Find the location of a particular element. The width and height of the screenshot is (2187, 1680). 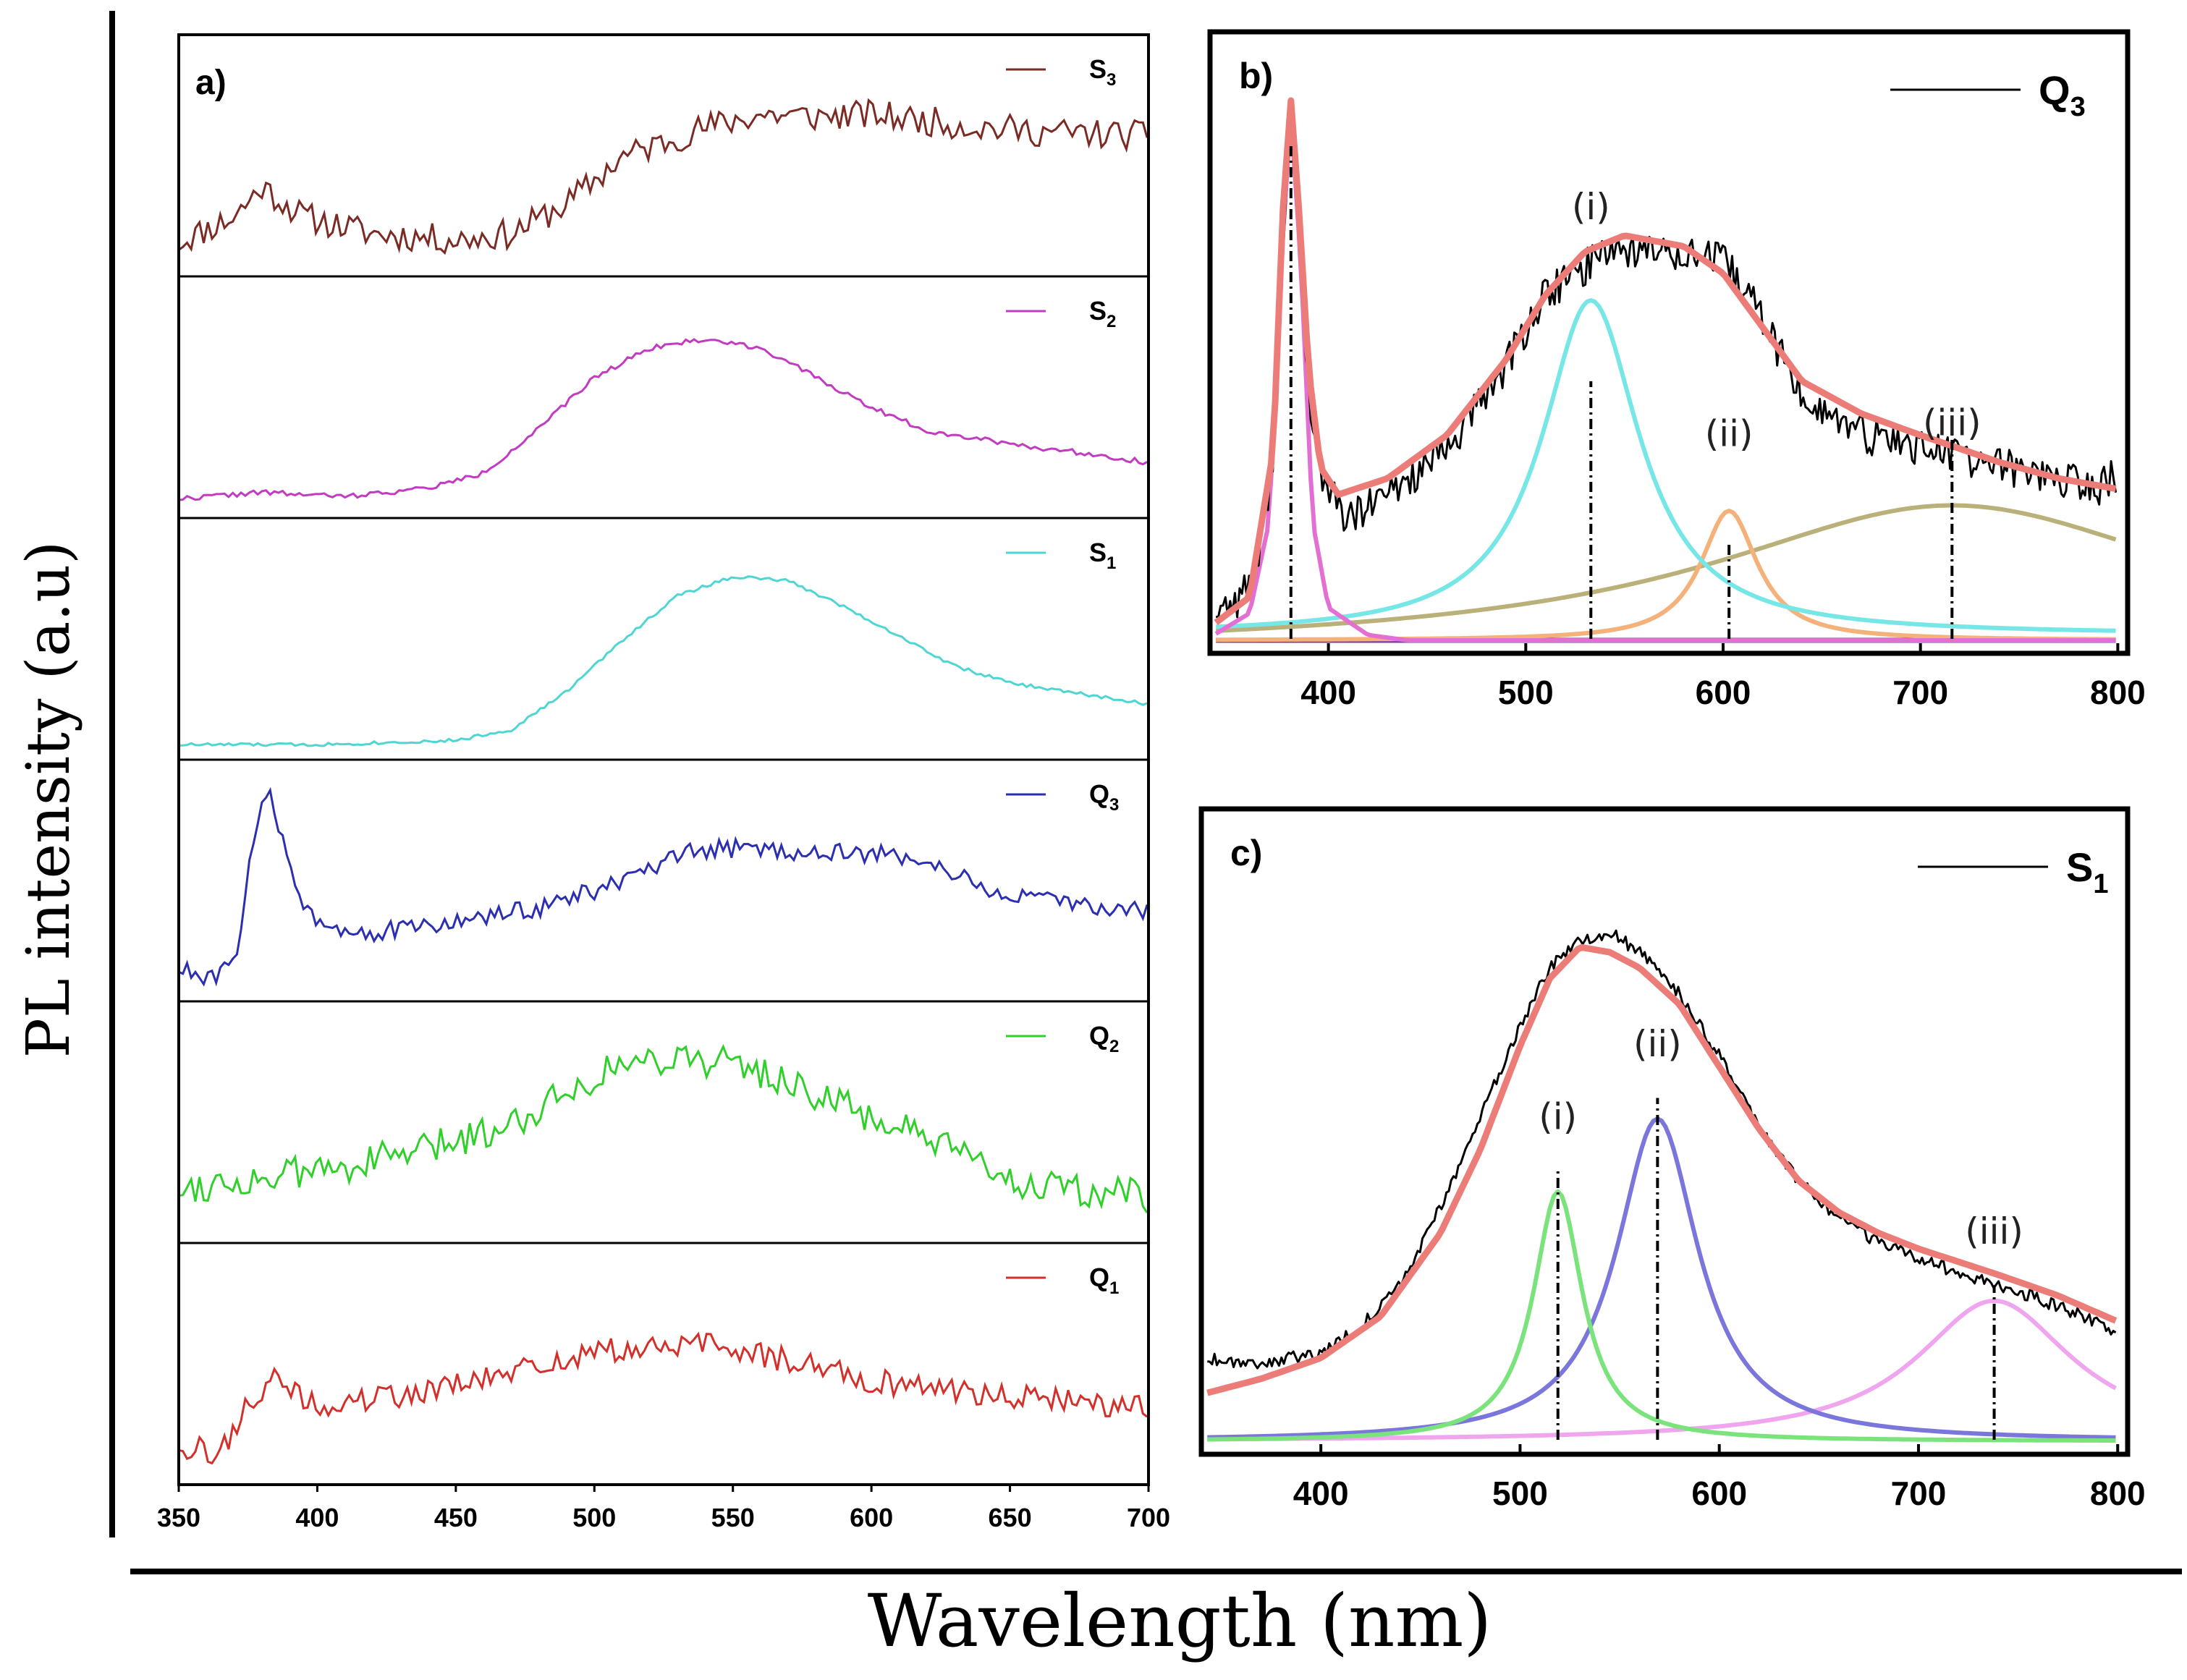

series-line-S2 is located at coordinates (663, 419).